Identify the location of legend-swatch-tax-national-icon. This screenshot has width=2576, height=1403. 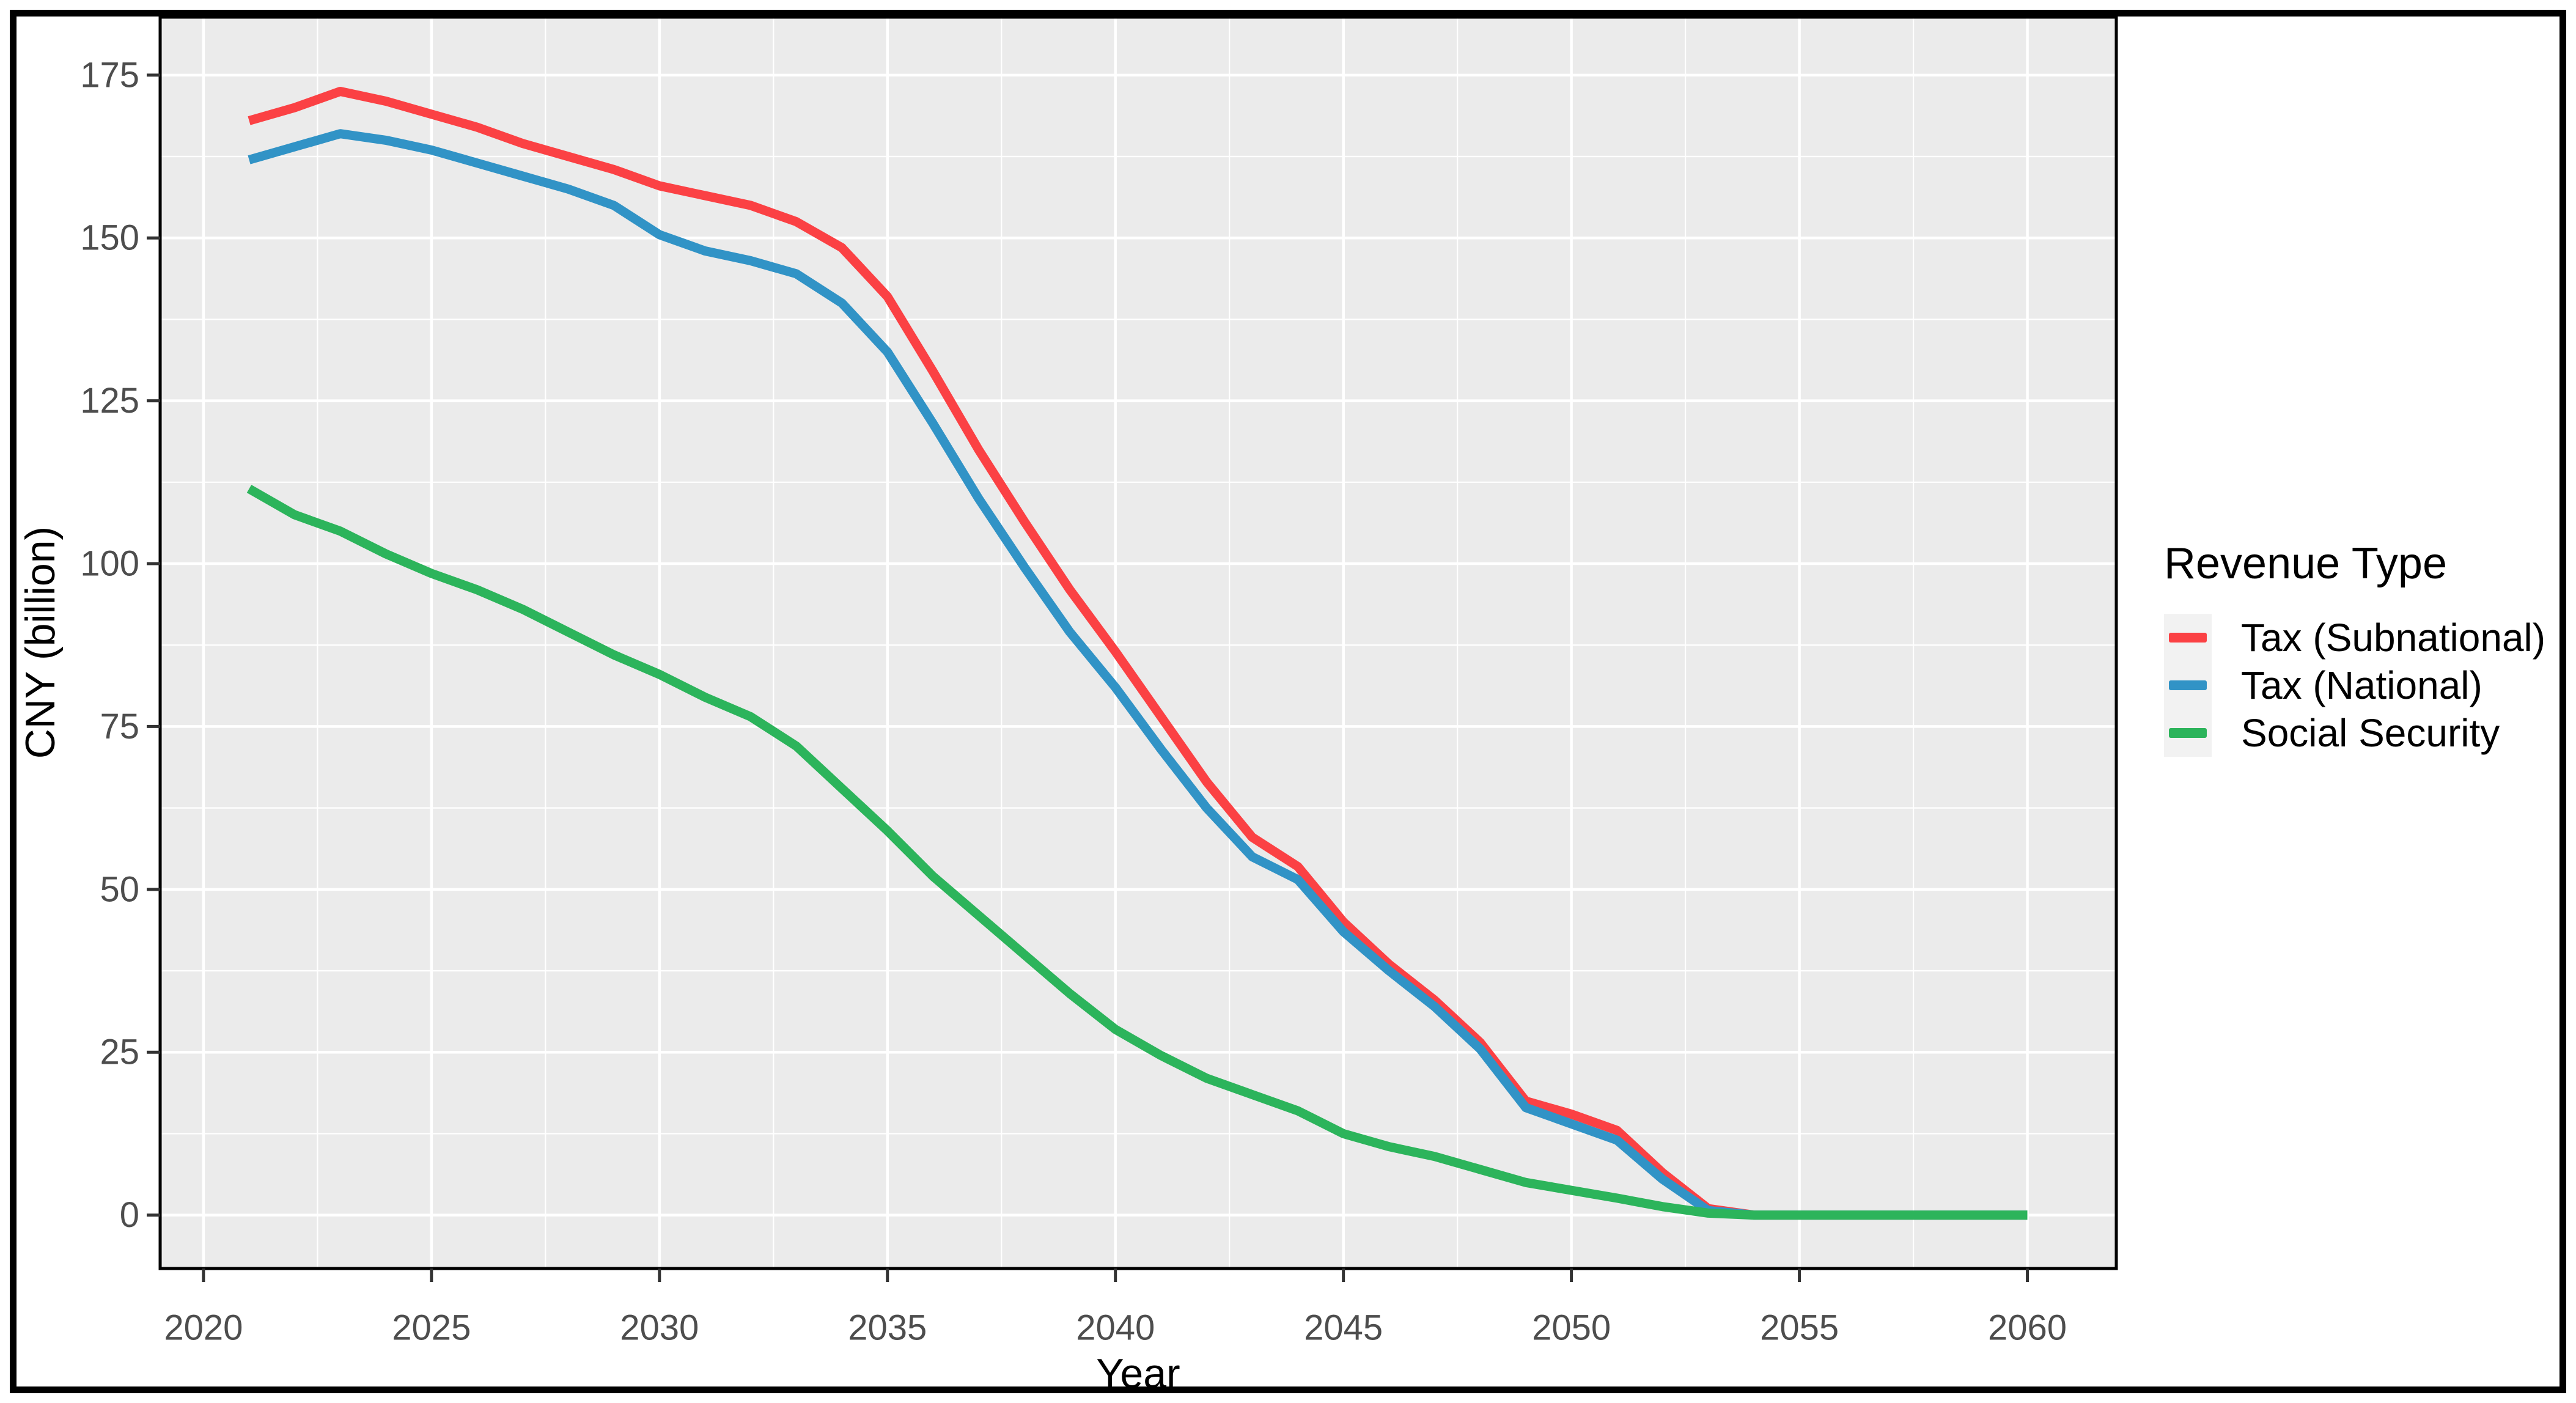
(2188, 685).